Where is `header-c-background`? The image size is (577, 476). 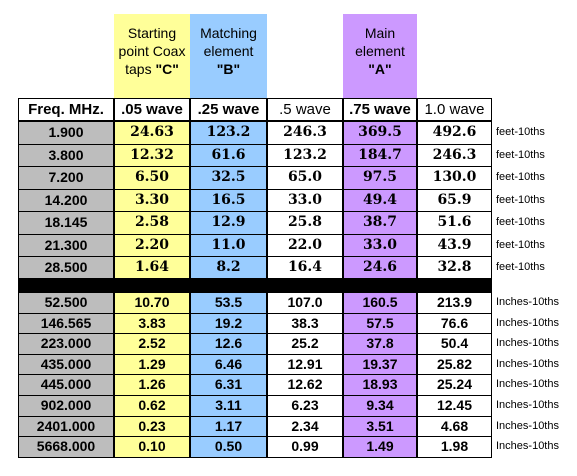
header-c-background is located at coordinates (152, 56).